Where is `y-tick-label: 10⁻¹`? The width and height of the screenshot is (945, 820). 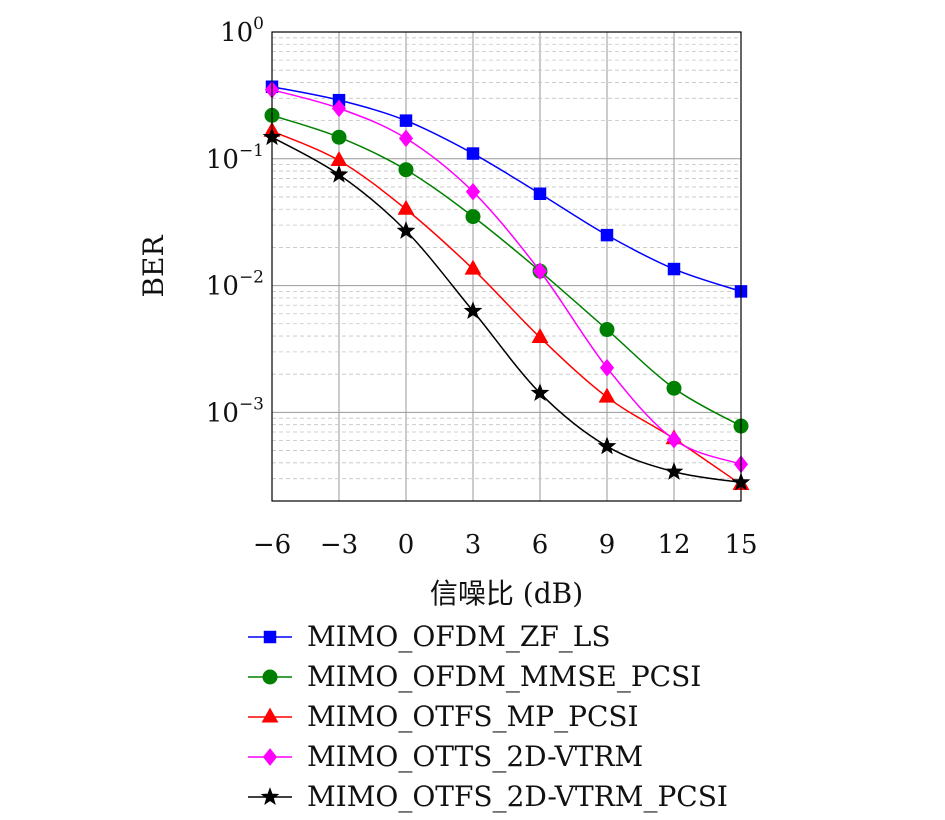
y-tick-label: 10⁻¹ is located at coordinates (235, 158).